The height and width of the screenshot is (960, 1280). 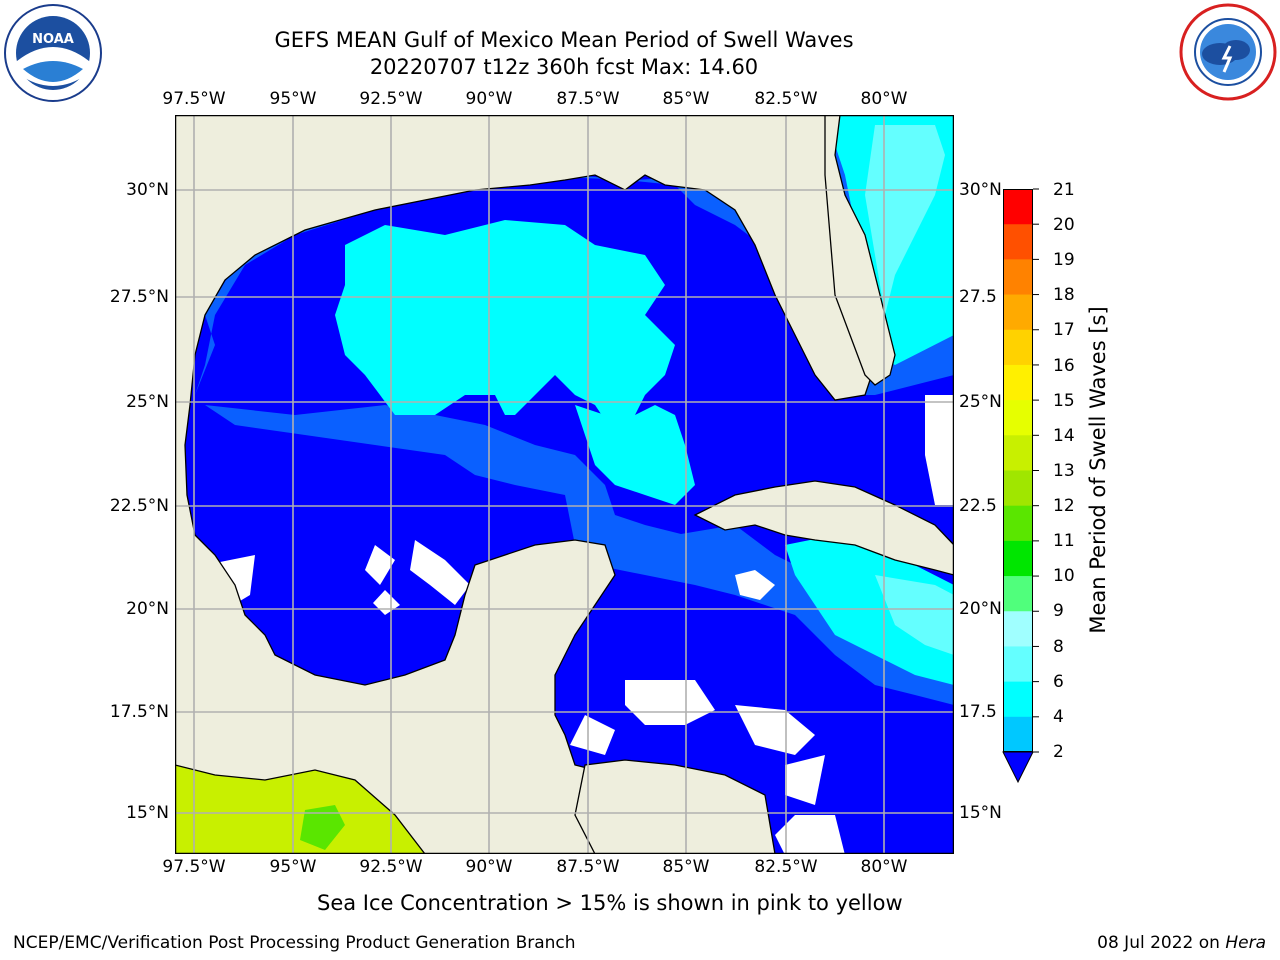 I want to click on lon-label-top: 95°W, so click(x=293, y=99).